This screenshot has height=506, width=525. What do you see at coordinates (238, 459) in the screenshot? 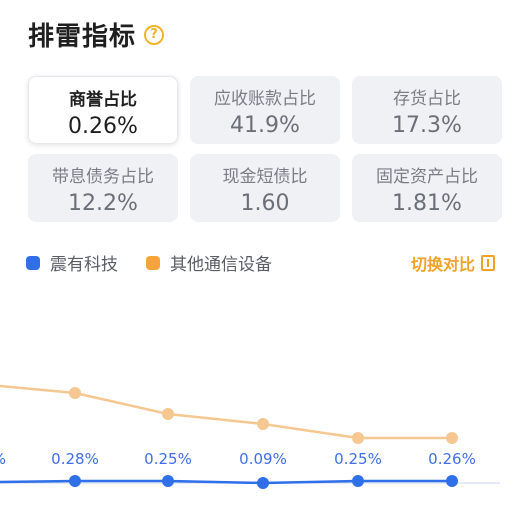
I see `value-labels: 0.28% 0.25% 0.09% 0.25% 0.26%%` at bounding box center [238, 459].